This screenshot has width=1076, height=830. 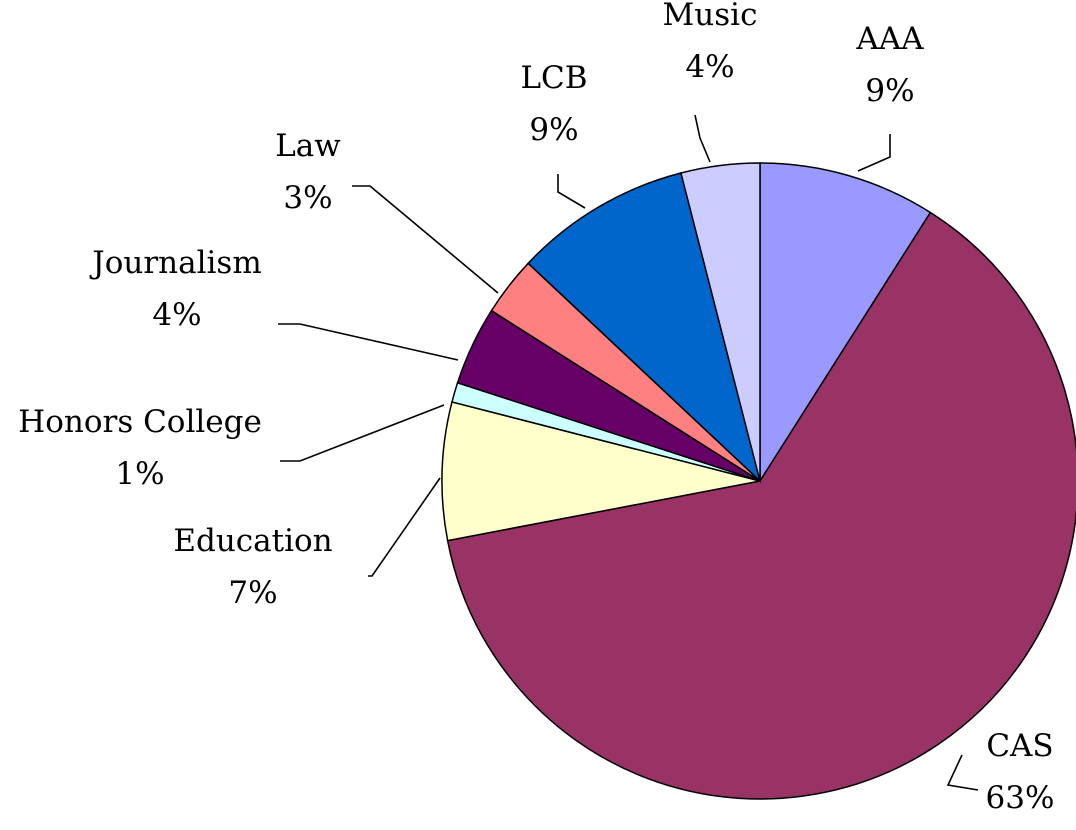 What do you see at coordinates (874, 153) in the screenshot?
I see `leader-line-aaa` at bounding box center [874, 153].